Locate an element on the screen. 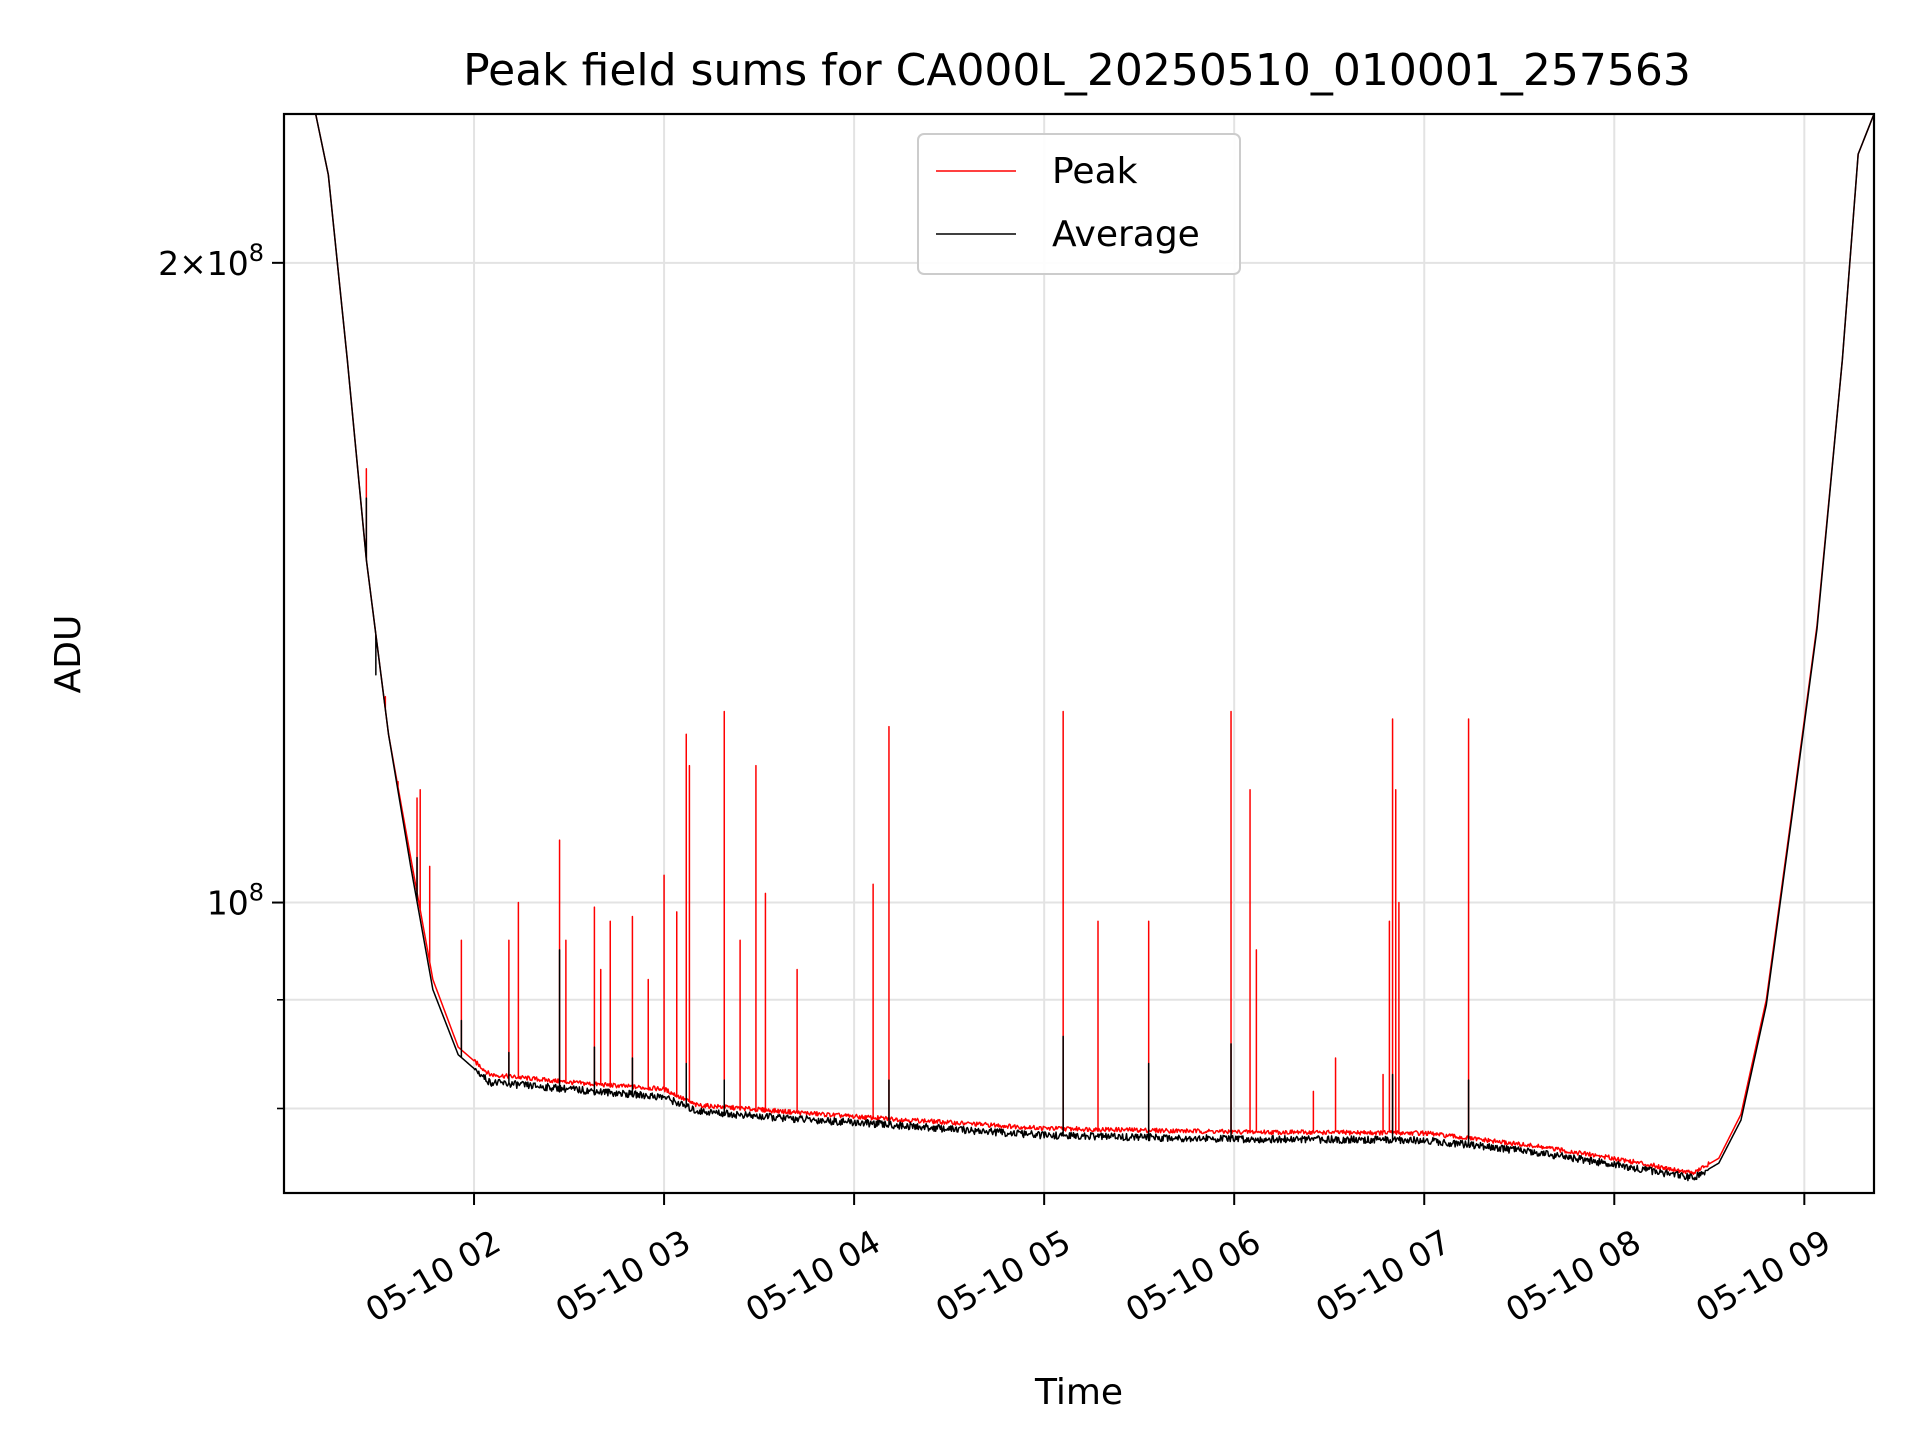  x-tick-label: 05-10 06 is located at coordinates (1193, 1276).